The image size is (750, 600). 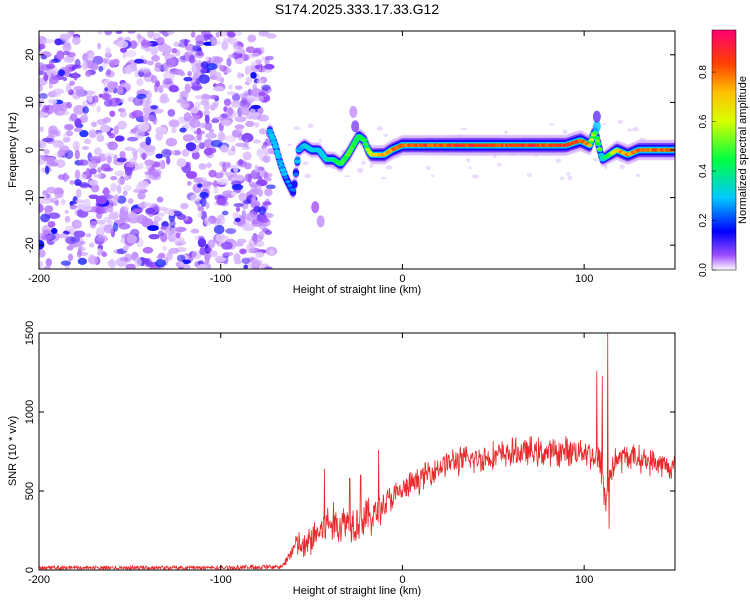 I want to click on snr-y-tick-label: 1000, so click(x=30, y=412).